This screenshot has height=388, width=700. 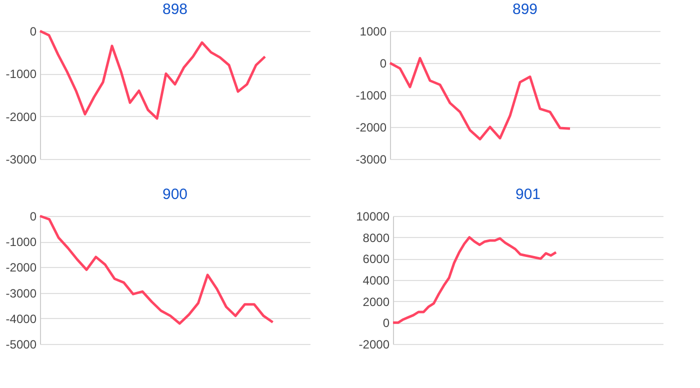 I want to click on y-tick-label: 8000, so click(x=376, y=237).